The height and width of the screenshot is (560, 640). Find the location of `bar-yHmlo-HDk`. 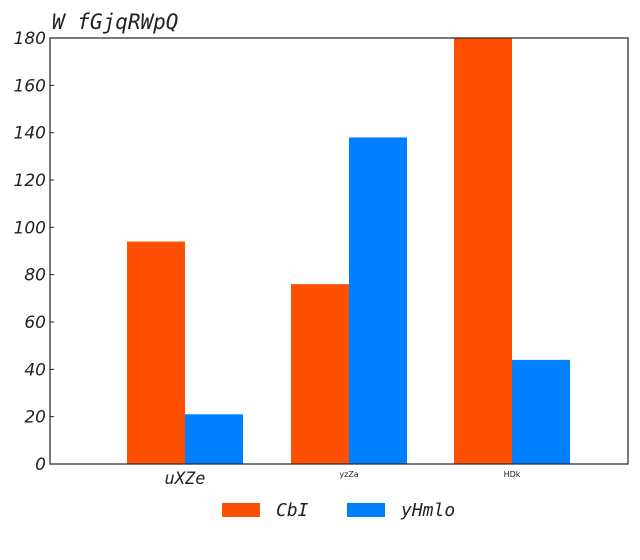

bar-yHmlo-HDk is located at coordinates (541, 411).